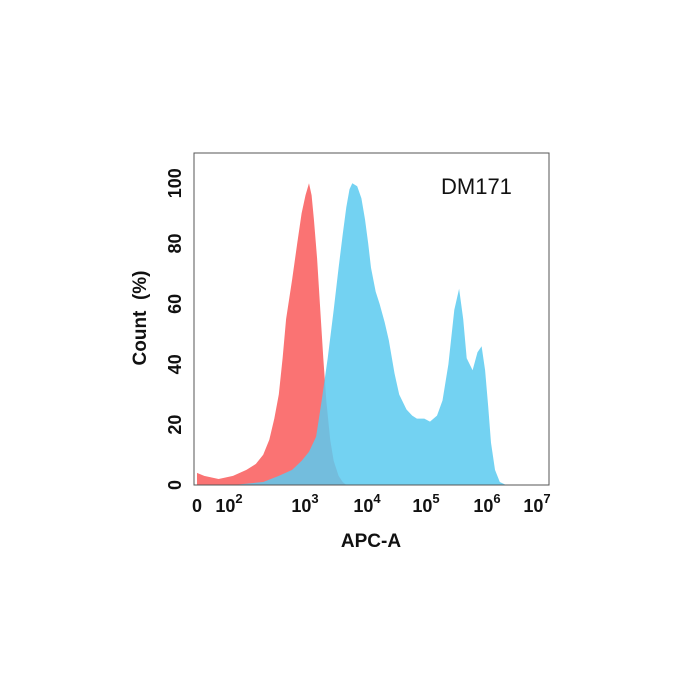 This screenshot has height=680, width=680. I want to click on x-tick-label: 10², so click(228, 503).